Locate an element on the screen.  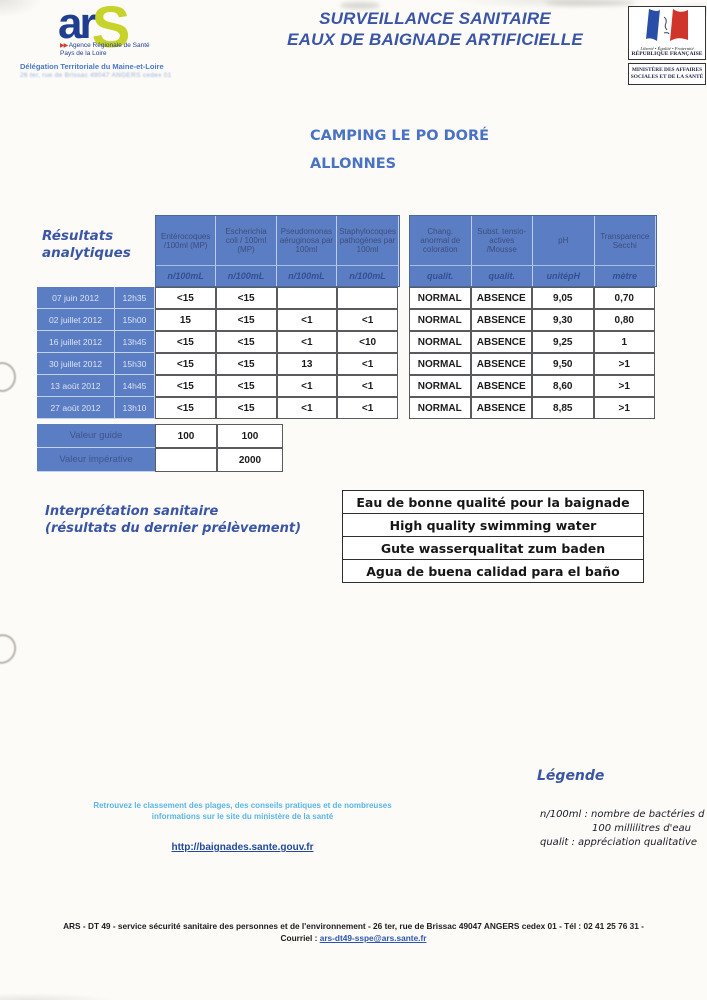
table-cell: 9,25 is located at coordinates (563, 342).